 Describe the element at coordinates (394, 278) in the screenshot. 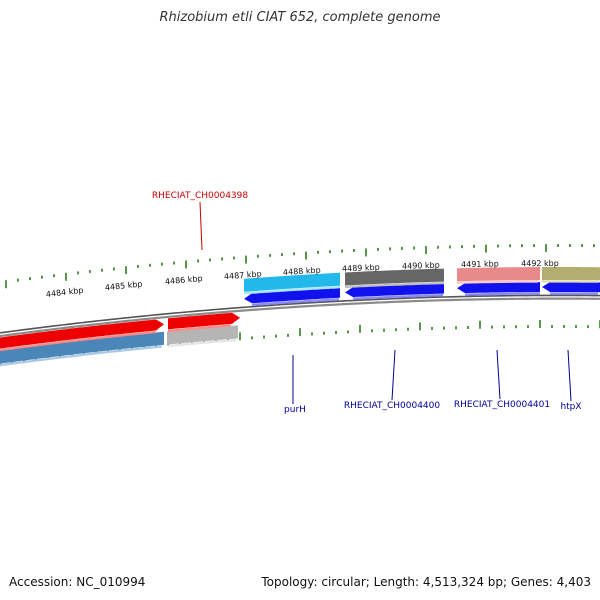

I see `gene-feature-ch0004400-outer` at that location.